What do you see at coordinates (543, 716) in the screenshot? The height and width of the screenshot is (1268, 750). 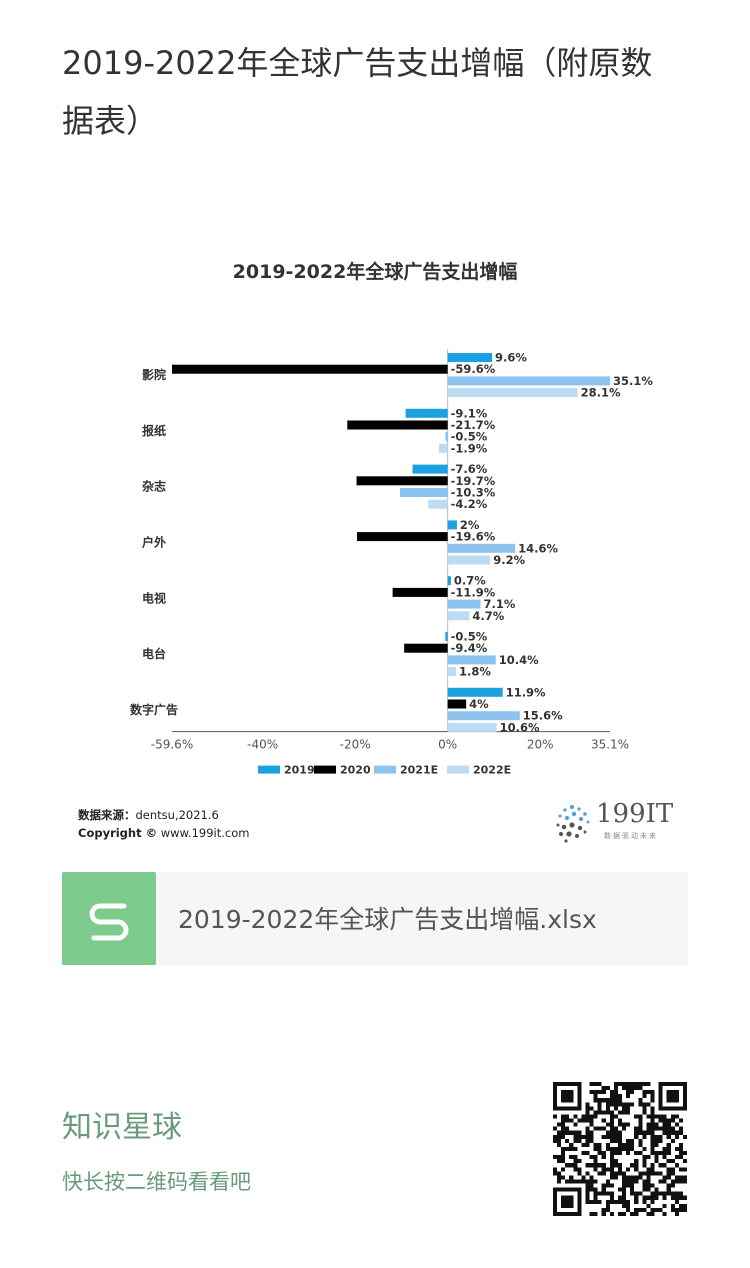 I see `data-label: 15.6%` at bounding box center [543, 716].